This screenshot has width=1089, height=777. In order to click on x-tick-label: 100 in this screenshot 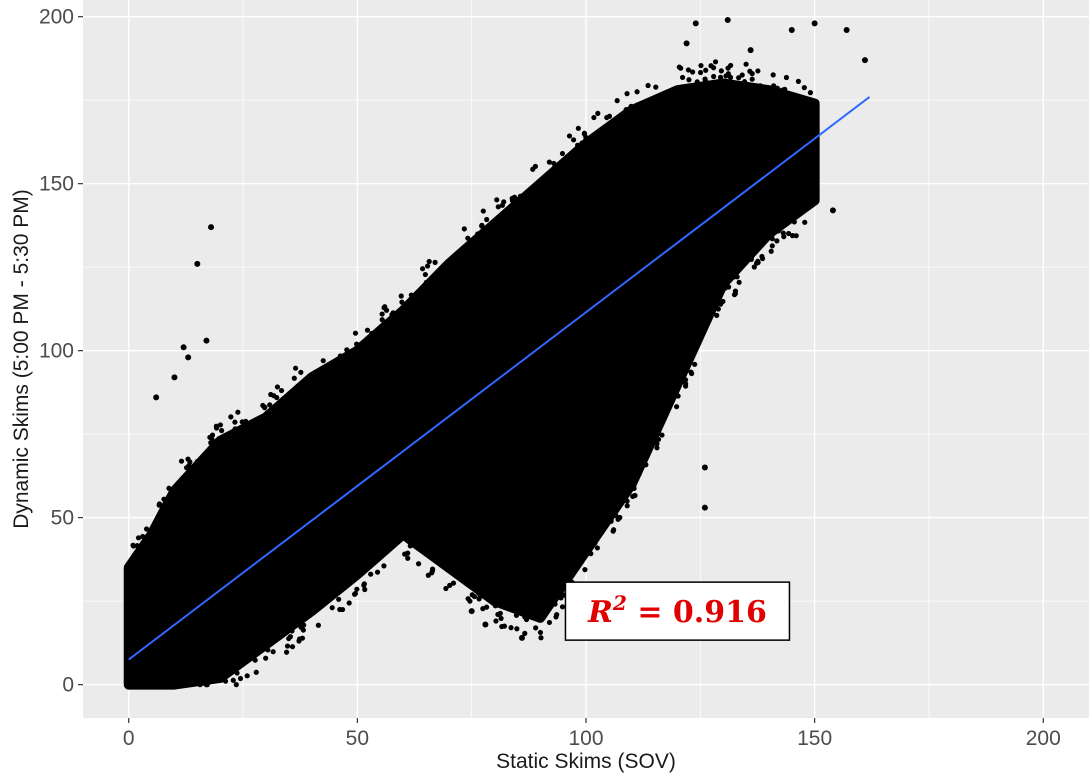, I will do `click(585, 738)`.